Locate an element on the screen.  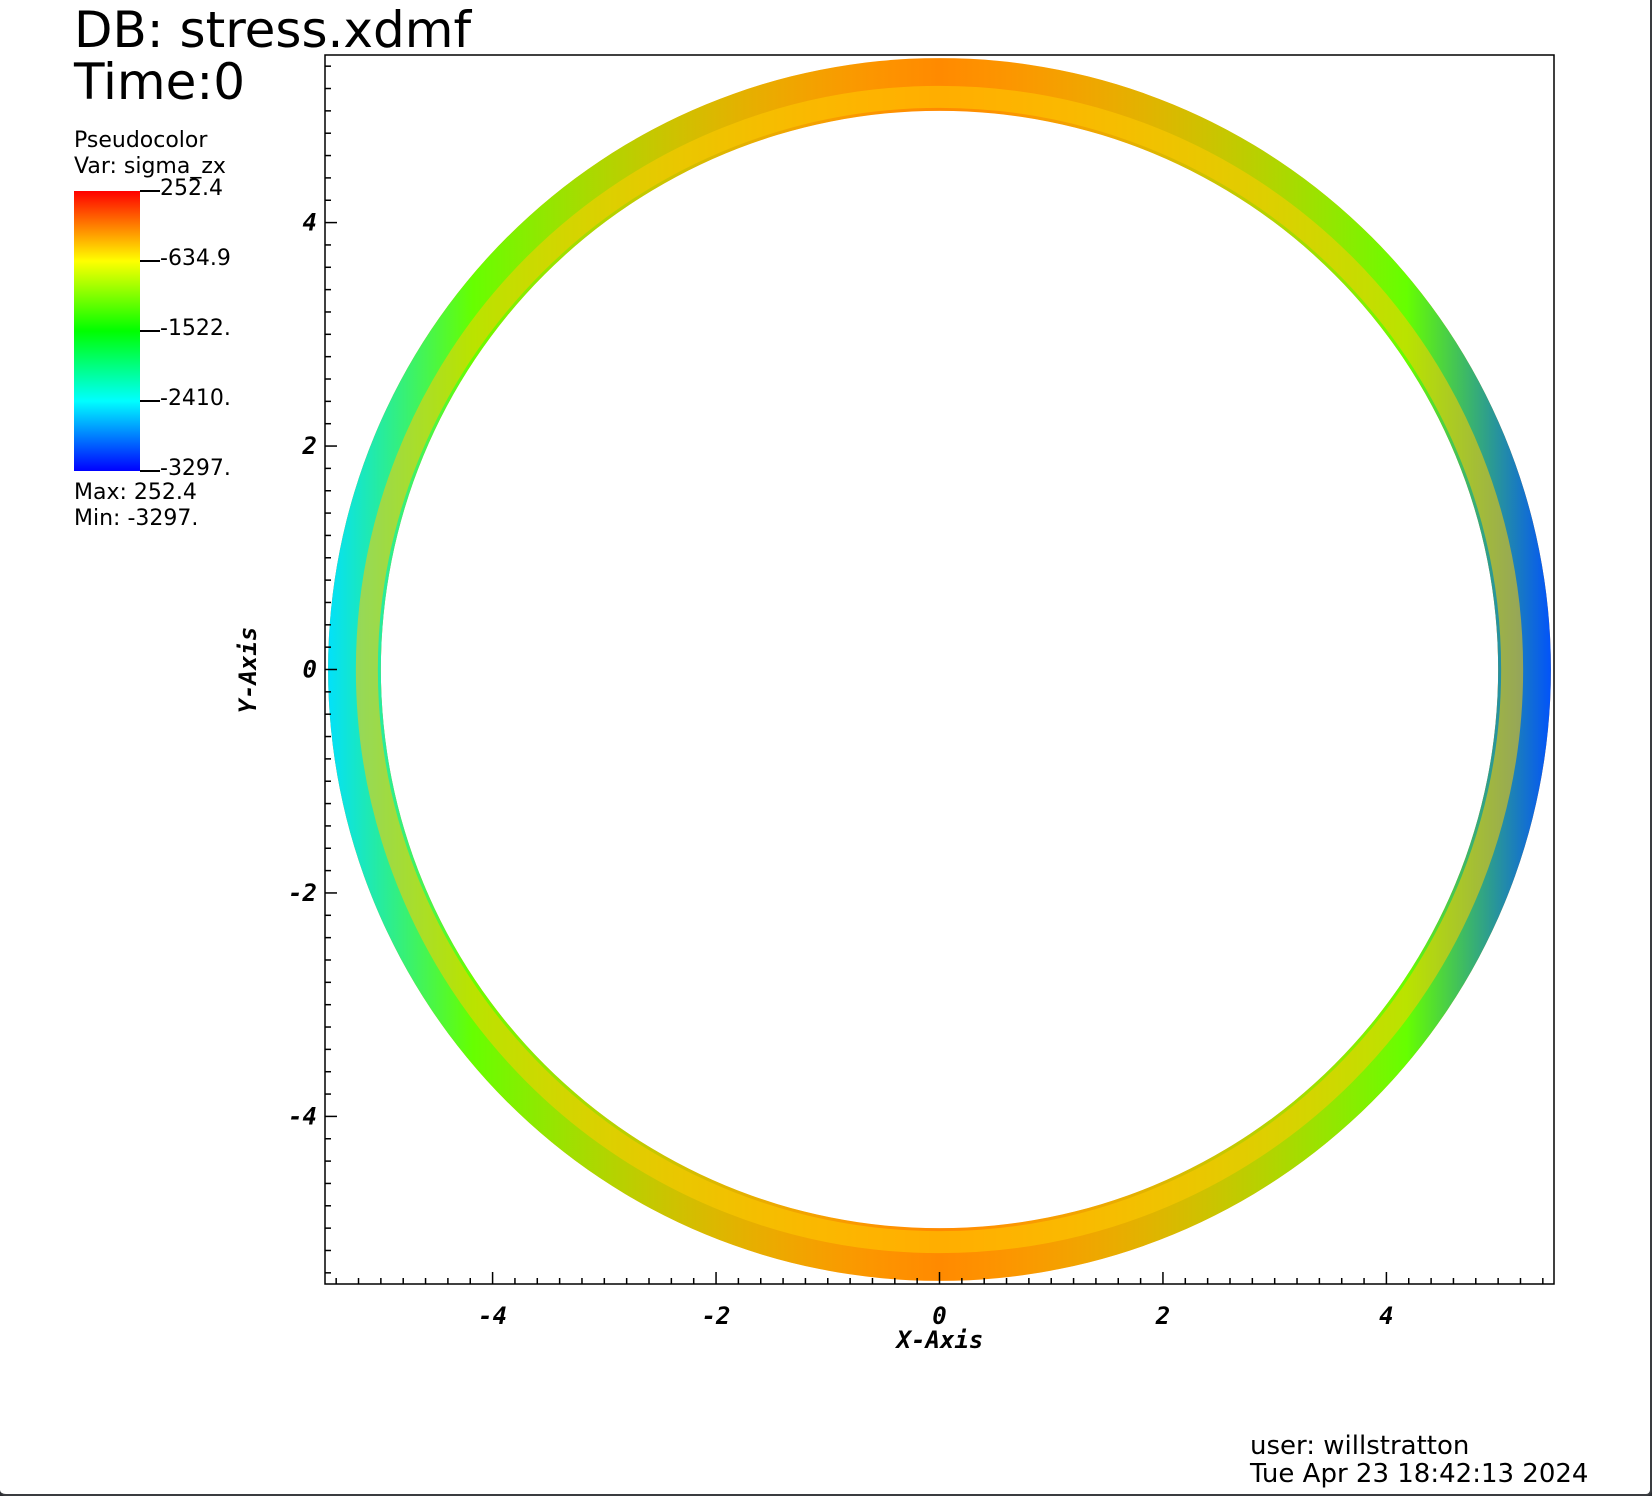
x-tick-label: -4 is located at coordinates (492, 1316).